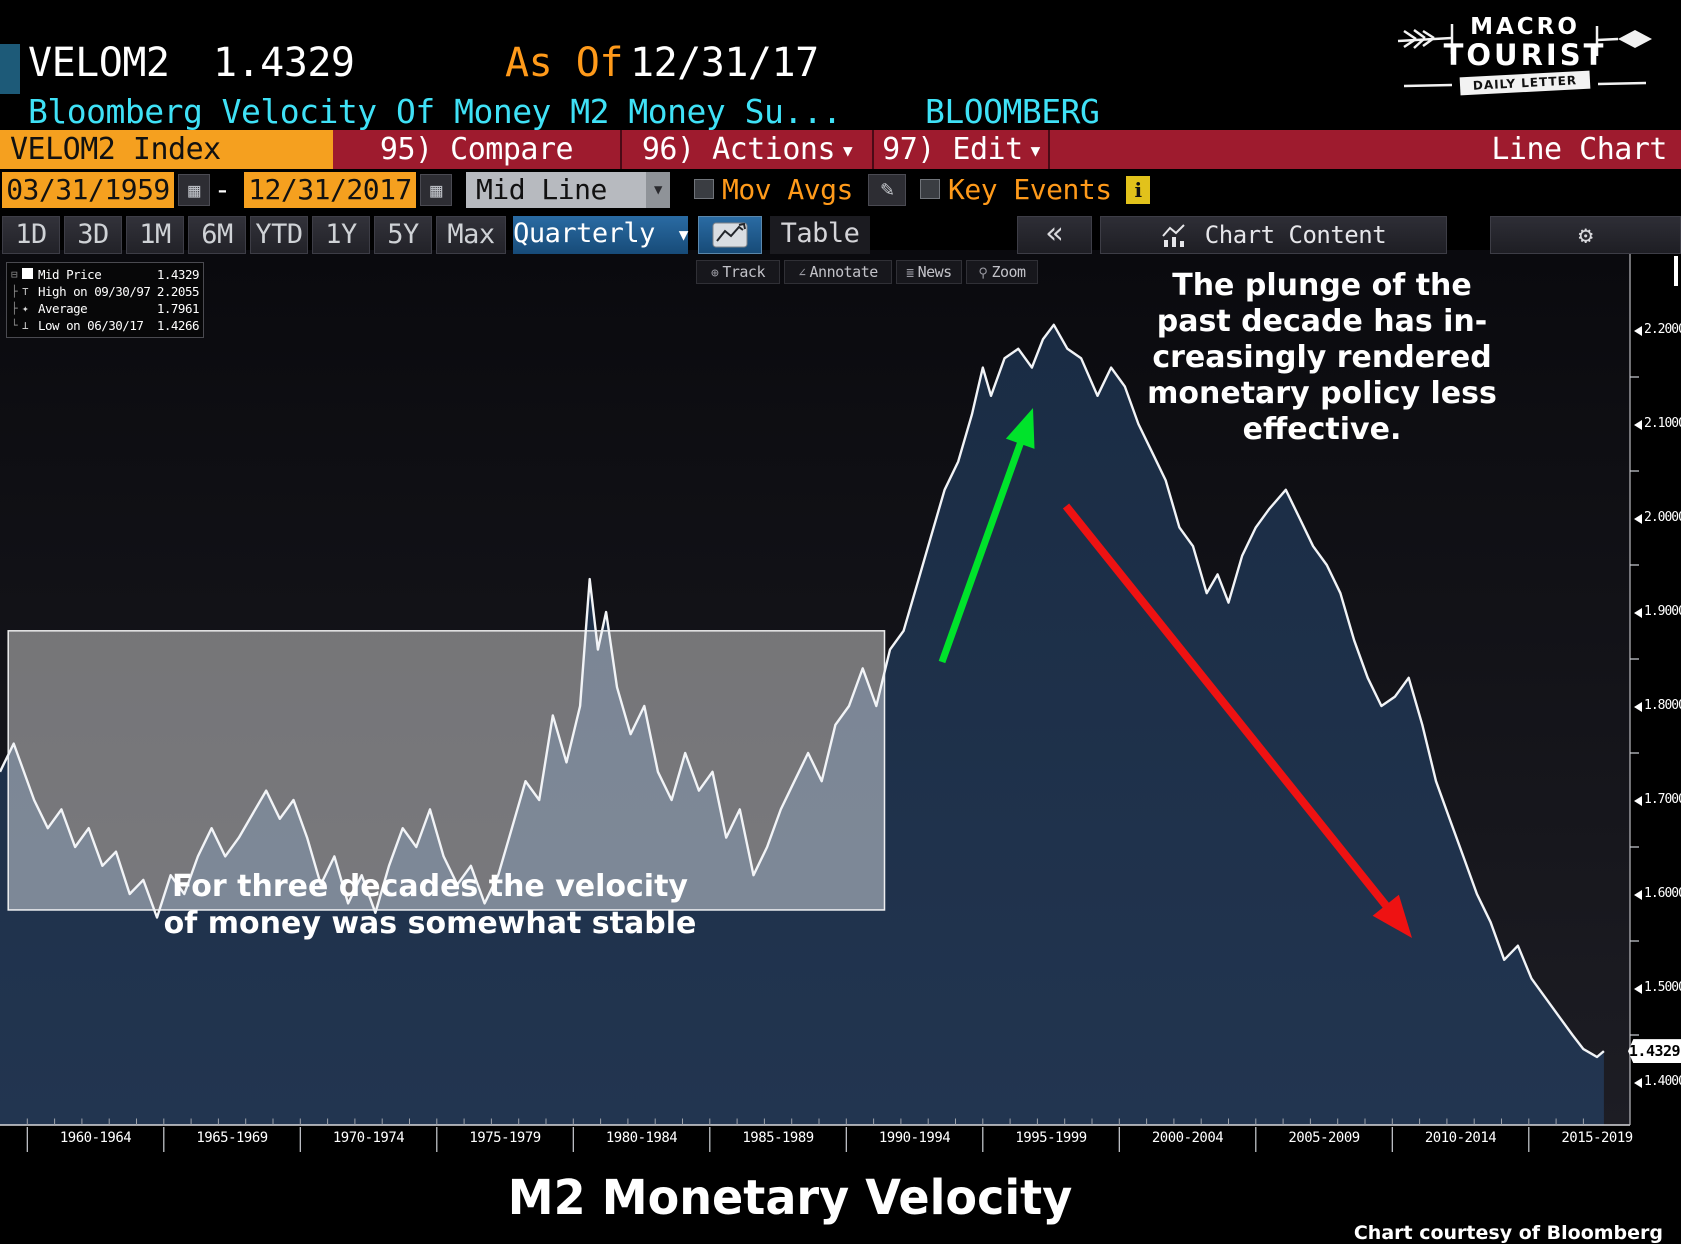 Image resolution: width=1681 pixels, height=1244 pixels. I want to click on tab-table: Table, so click(820, 235).